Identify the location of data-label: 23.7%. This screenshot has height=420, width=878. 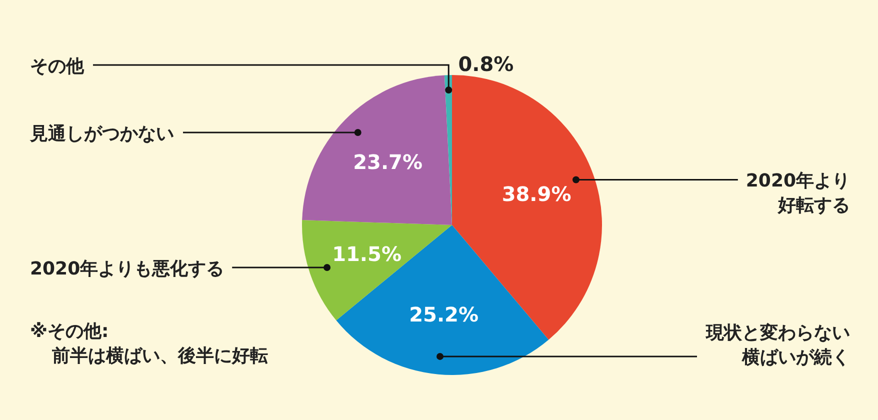
(388, 162).